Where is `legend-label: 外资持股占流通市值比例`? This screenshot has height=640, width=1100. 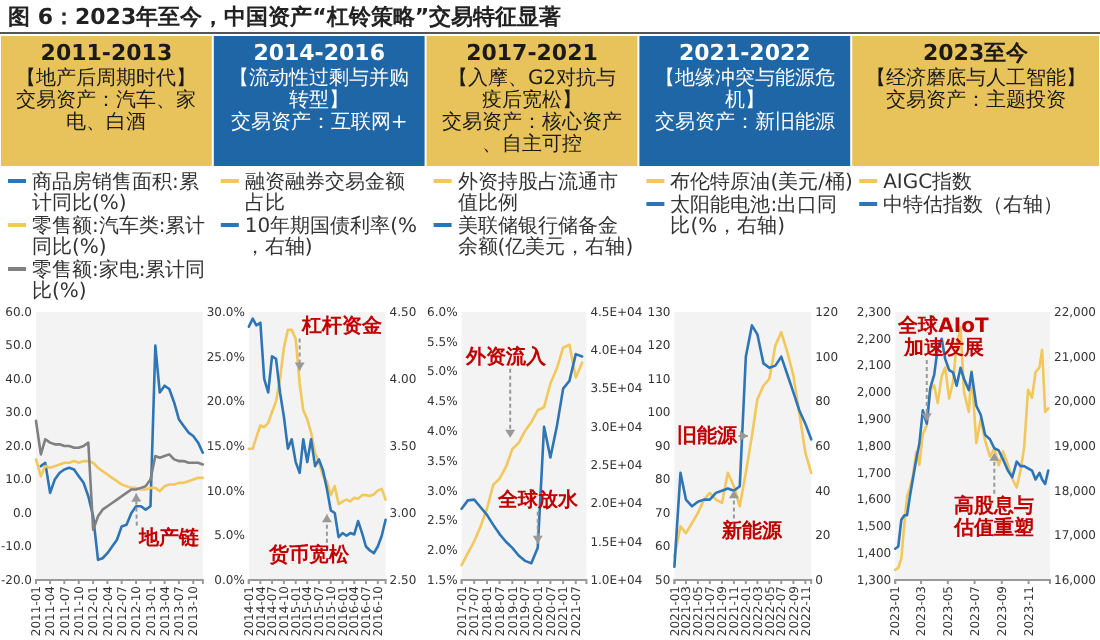 legend-label: 外资持股占流通市值比例 is located at coordinates (537, 192).